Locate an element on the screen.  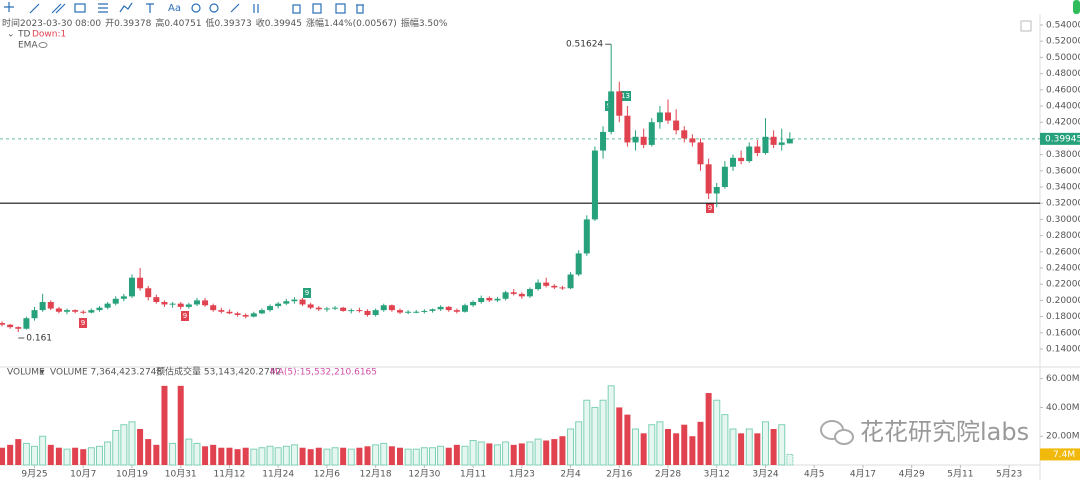
fullscreen-icon is located at coordinates (1026, 26).